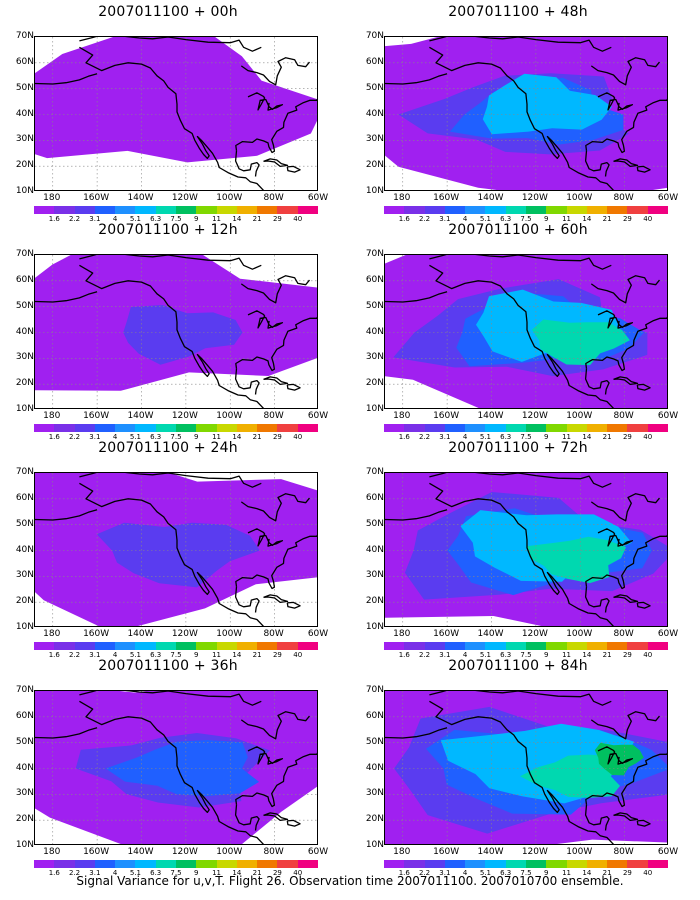  Describe the element at coordinates (298, 437) in the screenshot. I see `colorbar-label: 40` at that location.